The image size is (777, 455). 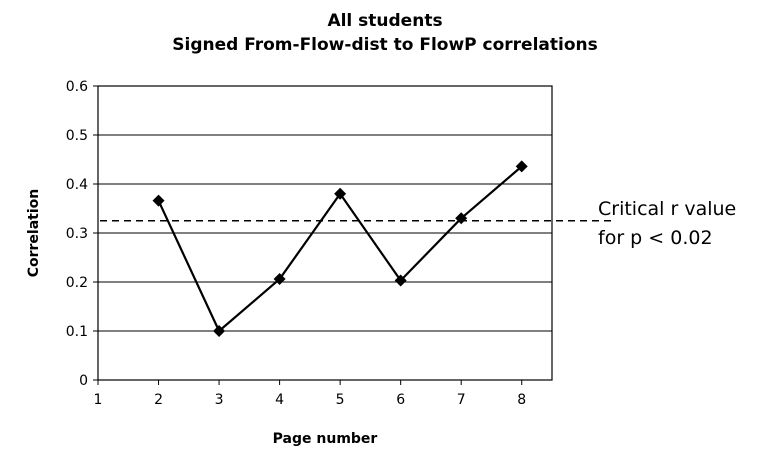 I want to click on y-tick-label: 0.4, so click(x=77, y=185).